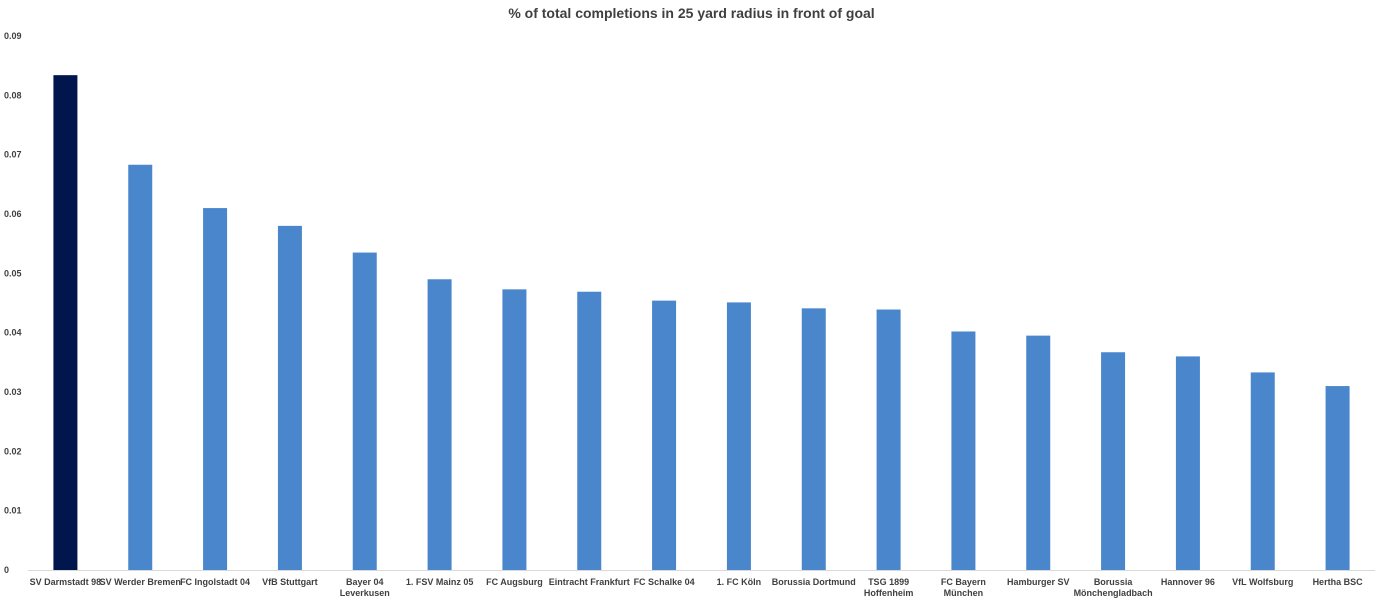 This screenshot has height=599, width=1383. I want to click on x-tick-label: FC Ingolstadt 04, so click(215, 582).